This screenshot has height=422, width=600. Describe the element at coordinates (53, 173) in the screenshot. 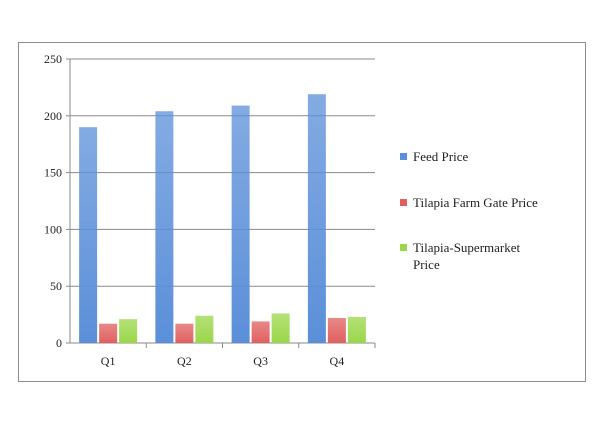

I see `y-tick-label: 150` at that location.